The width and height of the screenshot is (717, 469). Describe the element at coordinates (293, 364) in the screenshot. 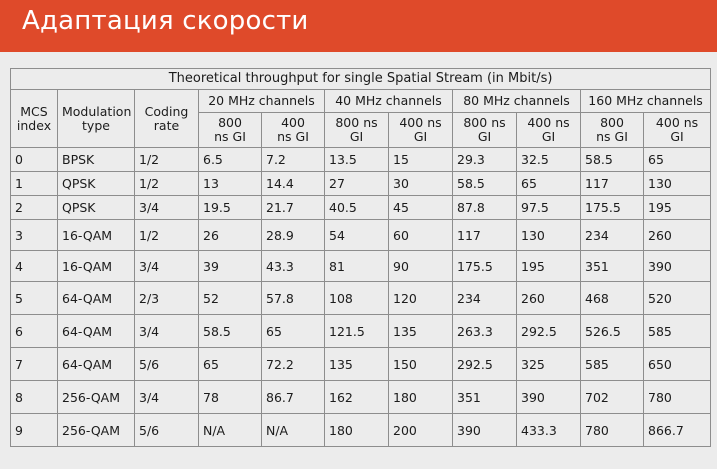

I see `cell-value: 72.2` at that location.